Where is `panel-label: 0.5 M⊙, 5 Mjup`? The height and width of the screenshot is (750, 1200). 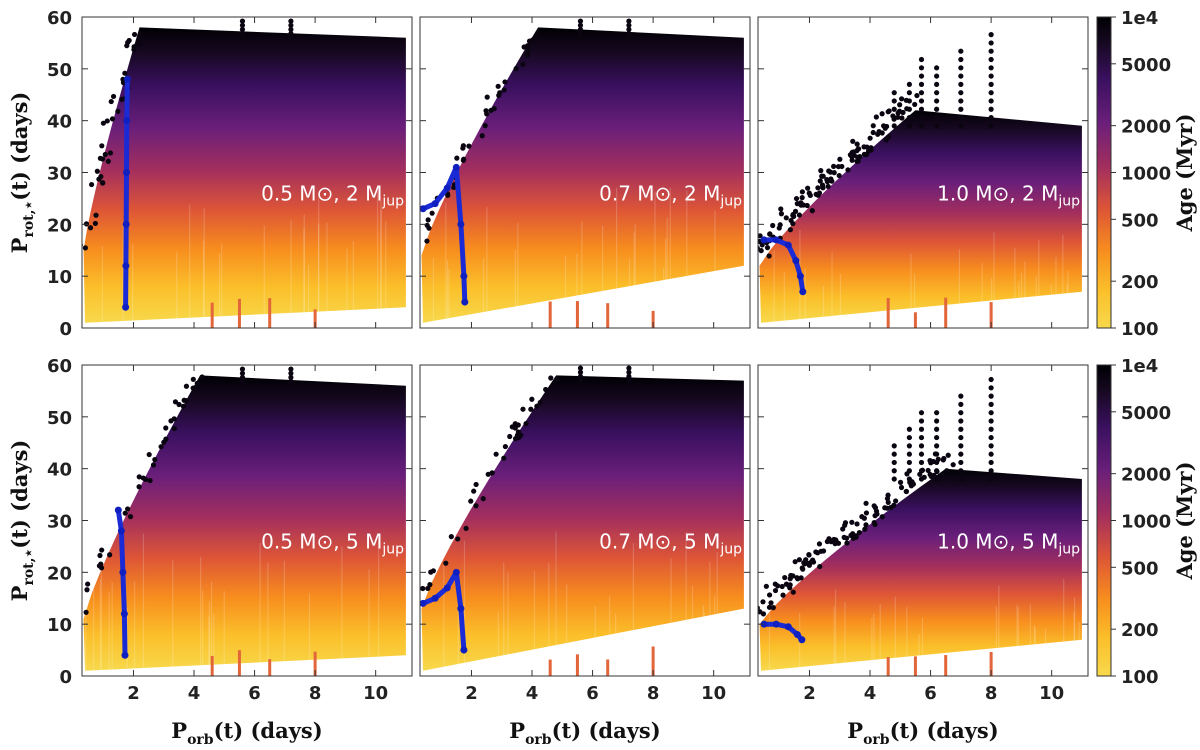 panel-label: 0.5 M⊙, 5 Mjup is located at coordinates (332, 543).